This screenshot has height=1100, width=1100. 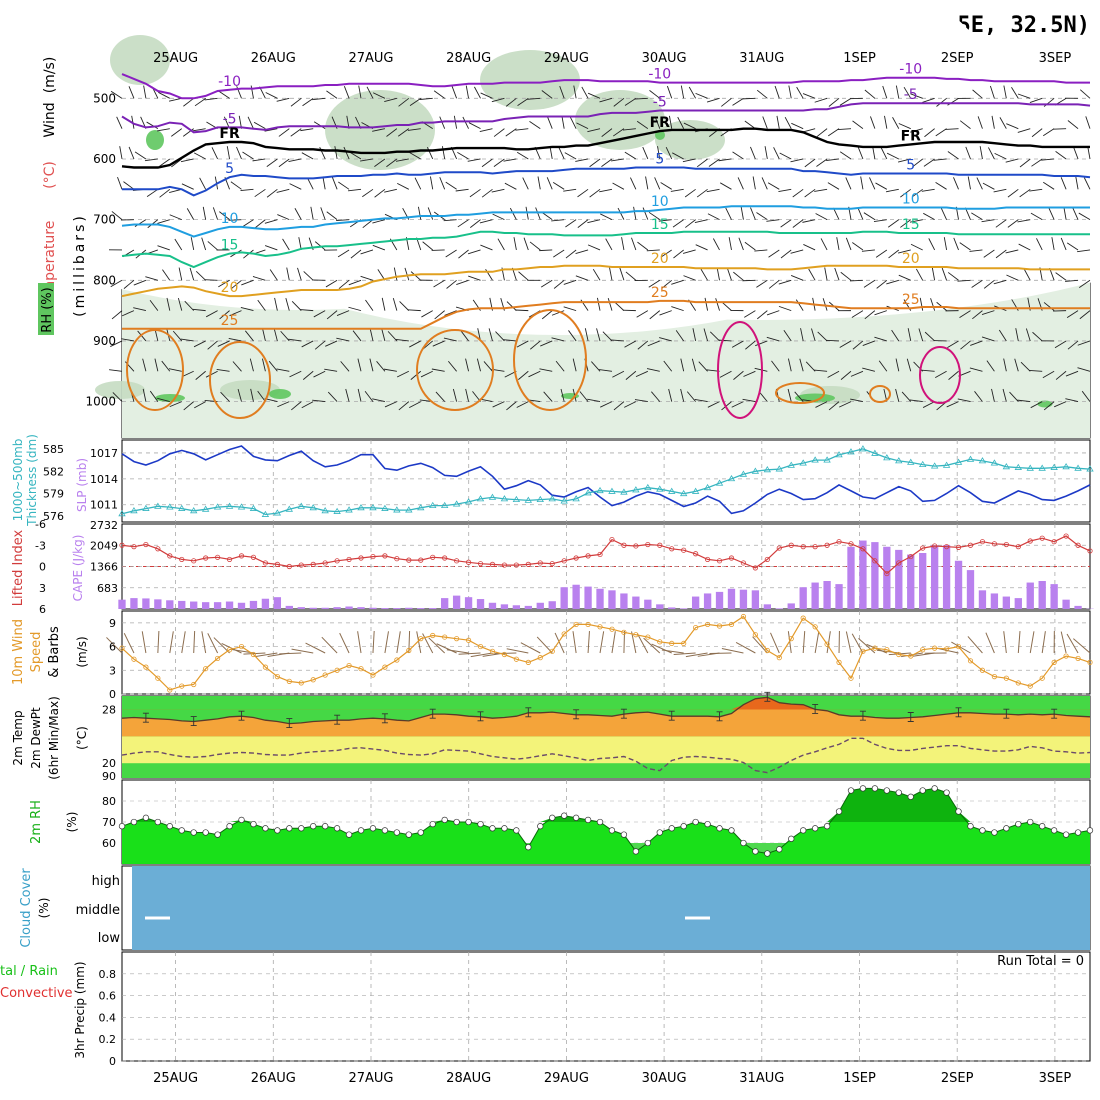 What do you see at coordinates (53, 516) in the screenshot?
I see `thickness-tick-label: 576` at bounding box center [53, 516].